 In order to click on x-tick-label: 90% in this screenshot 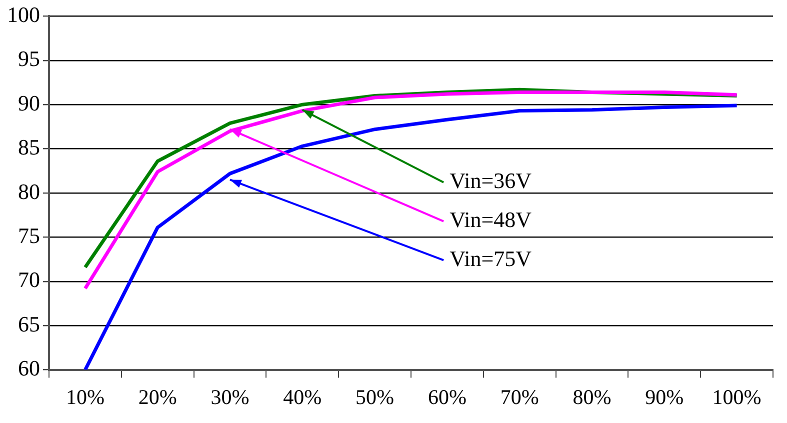, I will do `click(664, 396)`.